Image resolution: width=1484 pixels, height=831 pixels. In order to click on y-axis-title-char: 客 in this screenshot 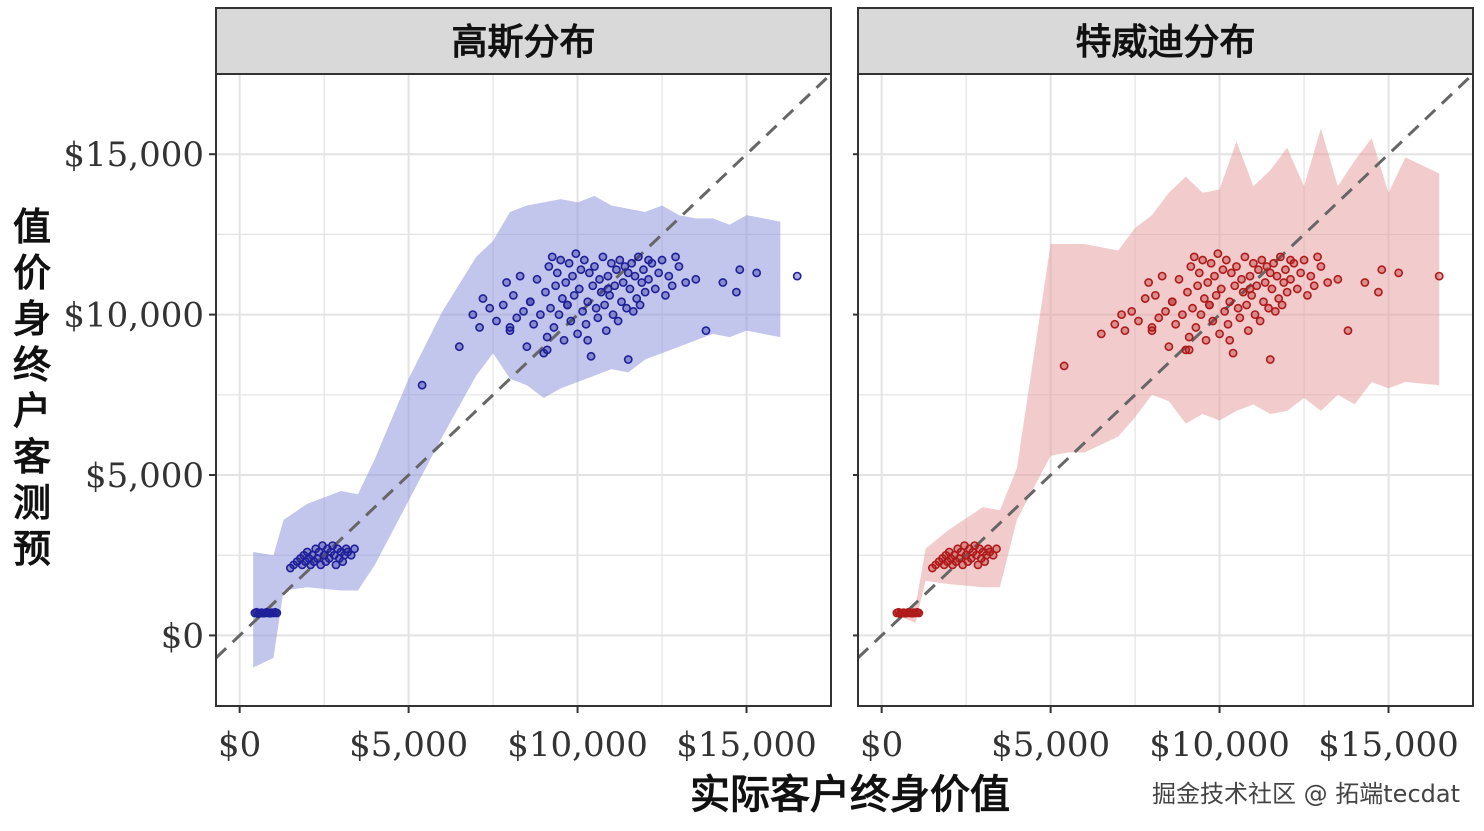, I will do `click(32, 457)`.